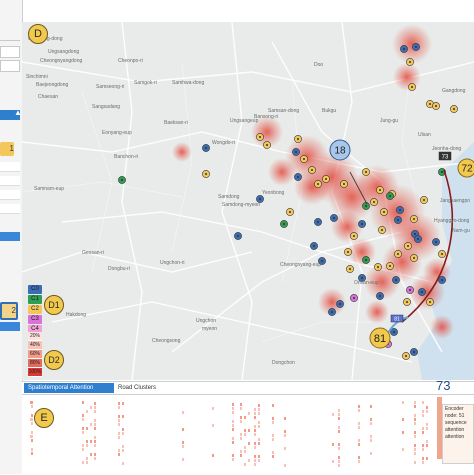 This screenshot has height=475, width=474. Describe the element at coordinates (10, 236) in the screenshot. I see `sidebar-selected-row` at that location.